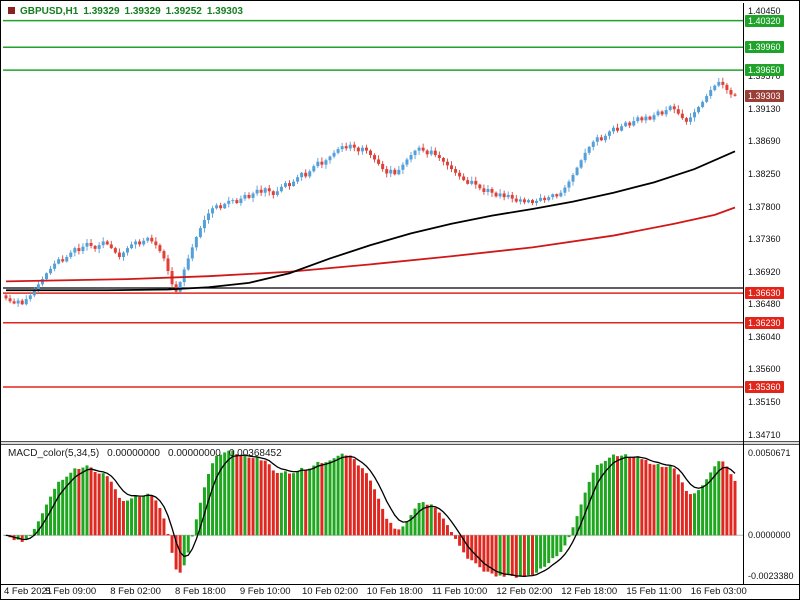  I want to click on ohlc-high: 1.39329, so click(142, 11).